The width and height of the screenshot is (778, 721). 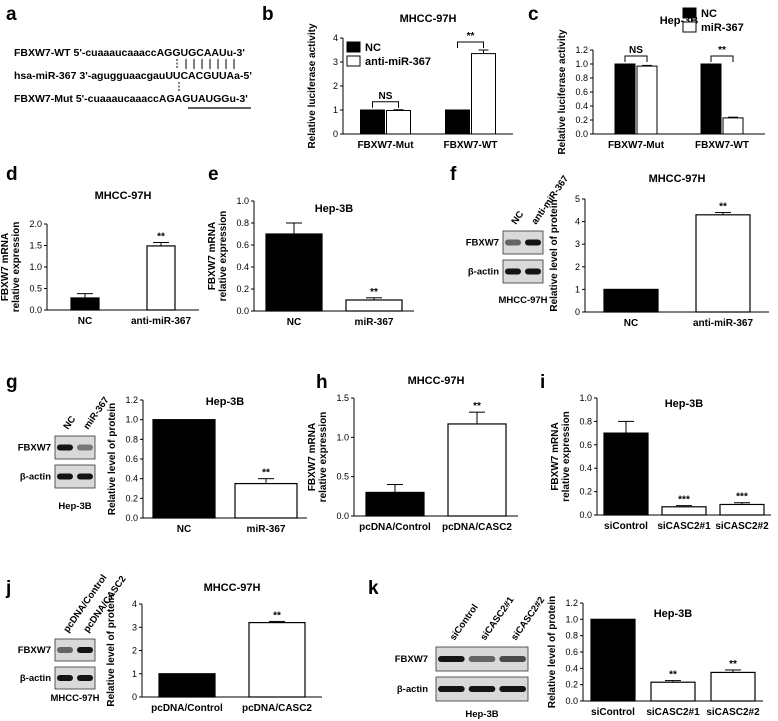 I want to click on blot-lane-label: NC, so click(x=69, y=423).